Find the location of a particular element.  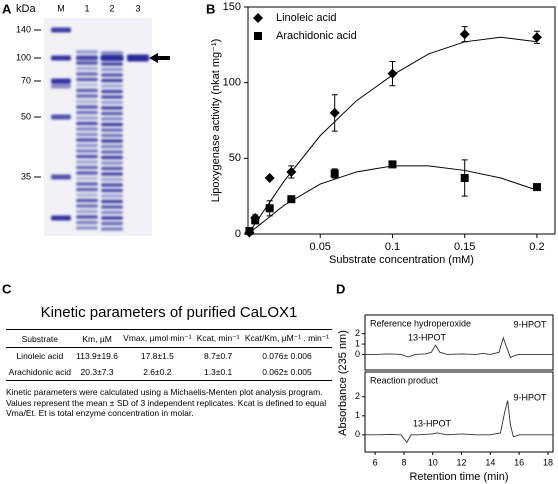

table-cell: Arachidonic acid is located at coordinates (40, 372).